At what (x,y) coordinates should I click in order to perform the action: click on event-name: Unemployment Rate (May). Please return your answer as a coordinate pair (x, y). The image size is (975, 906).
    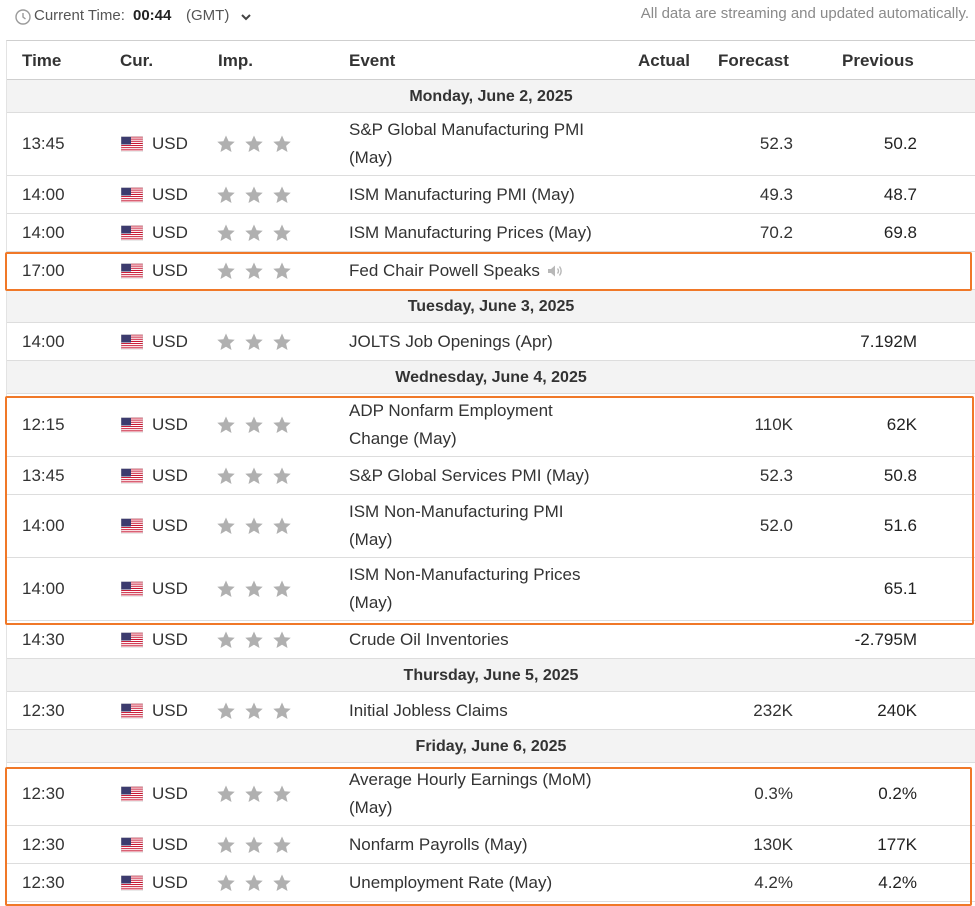
    Looking at the image, I should click on (489, 883).